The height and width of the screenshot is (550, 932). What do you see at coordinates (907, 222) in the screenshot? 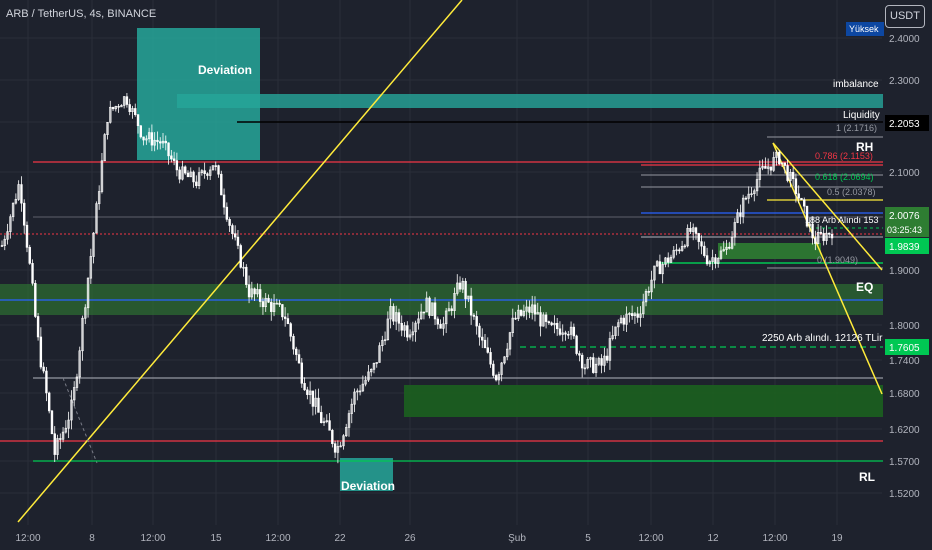
I see `current-price-tag-bg` at bounding box center [907, 222].